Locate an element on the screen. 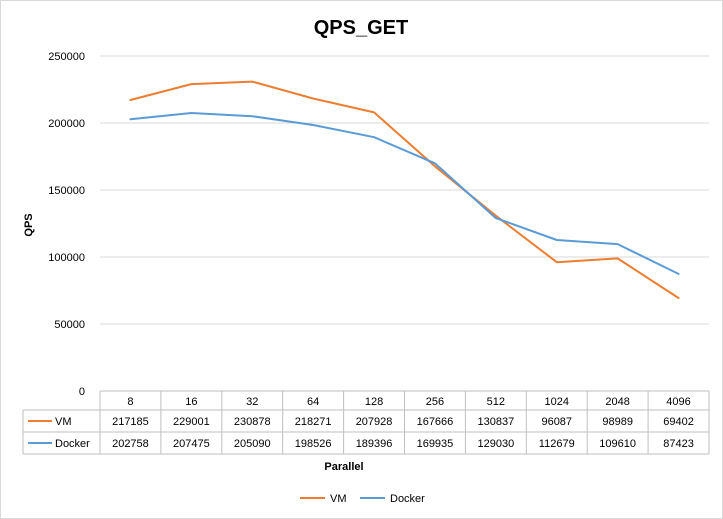 The image size is (723, 519). y-tick-labels: 0 50000 100000 150000 200000 250000 is located at coordinates (66, 224).